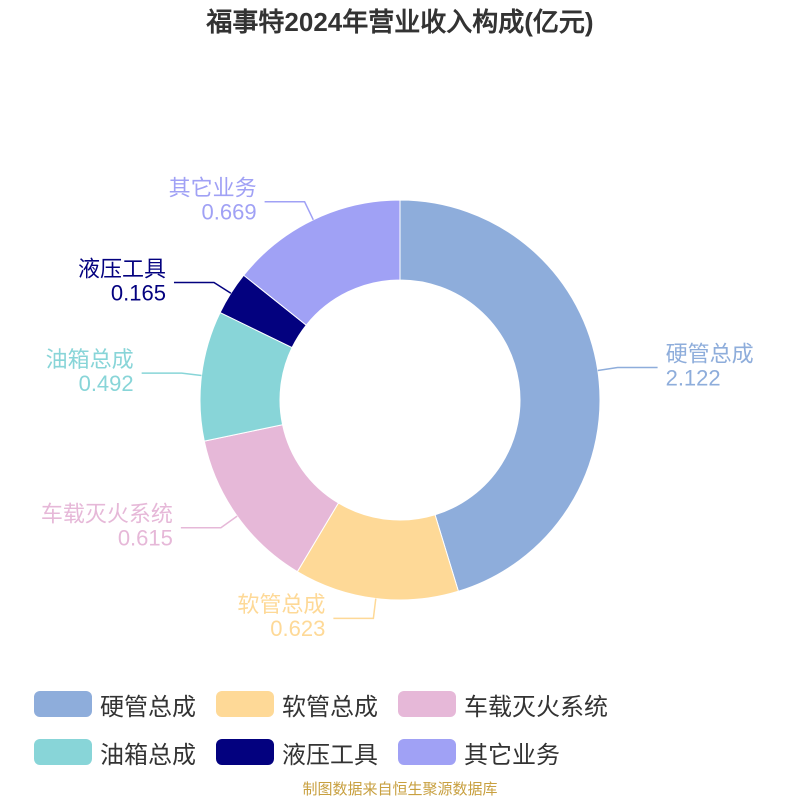 The height and width of the screenshot is (800, 800). What do you see at coordinates (107, 514) in the screenshot?
I see `slice-label: 车载灭火系统` at bounding box center [107, 514].